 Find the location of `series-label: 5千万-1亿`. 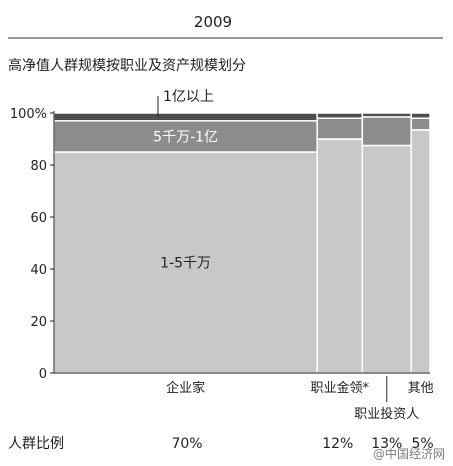

series-label: 5千万-1亿 is located at coordinates (185, 137).